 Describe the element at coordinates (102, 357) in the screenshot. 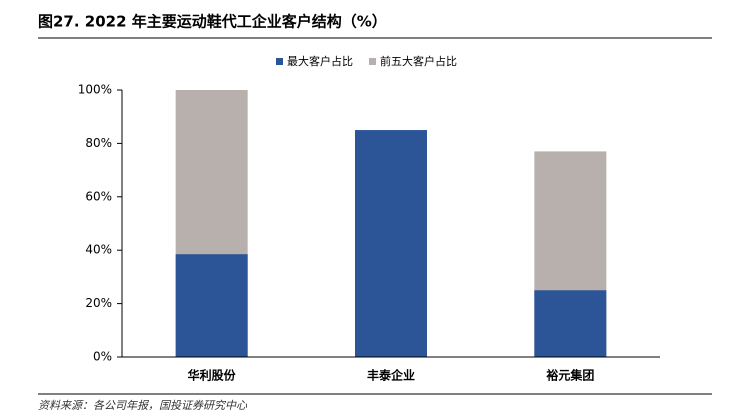

I see `y-tick-label: 0%` at that location.